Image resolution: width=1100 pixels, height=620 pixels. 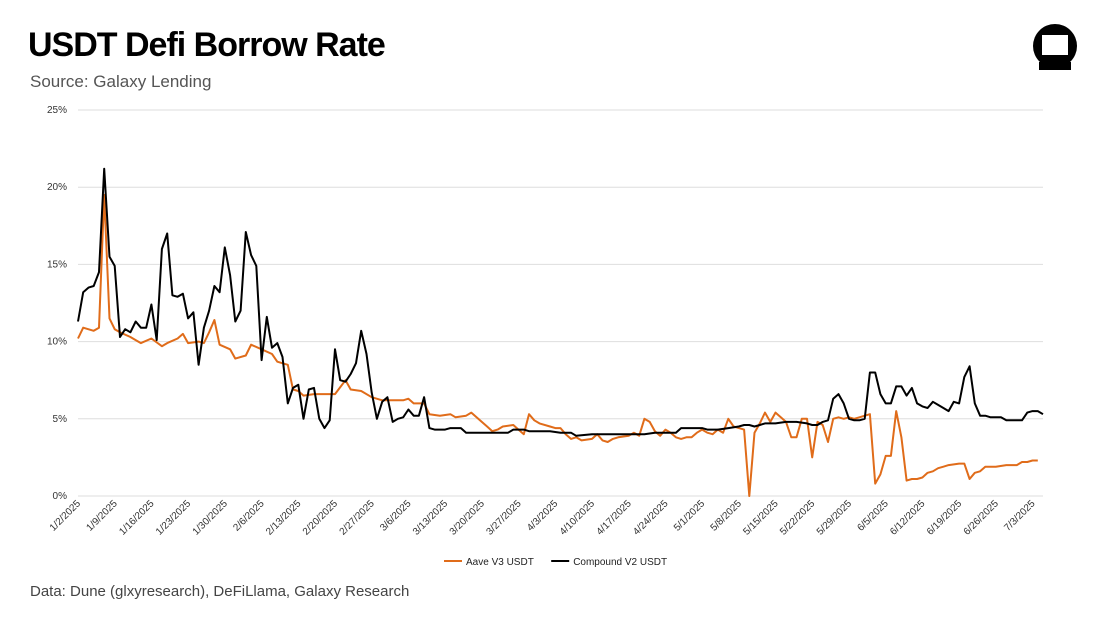 I want to click on legend-label: Compound V2 USDT, so click(x=620, y=562).